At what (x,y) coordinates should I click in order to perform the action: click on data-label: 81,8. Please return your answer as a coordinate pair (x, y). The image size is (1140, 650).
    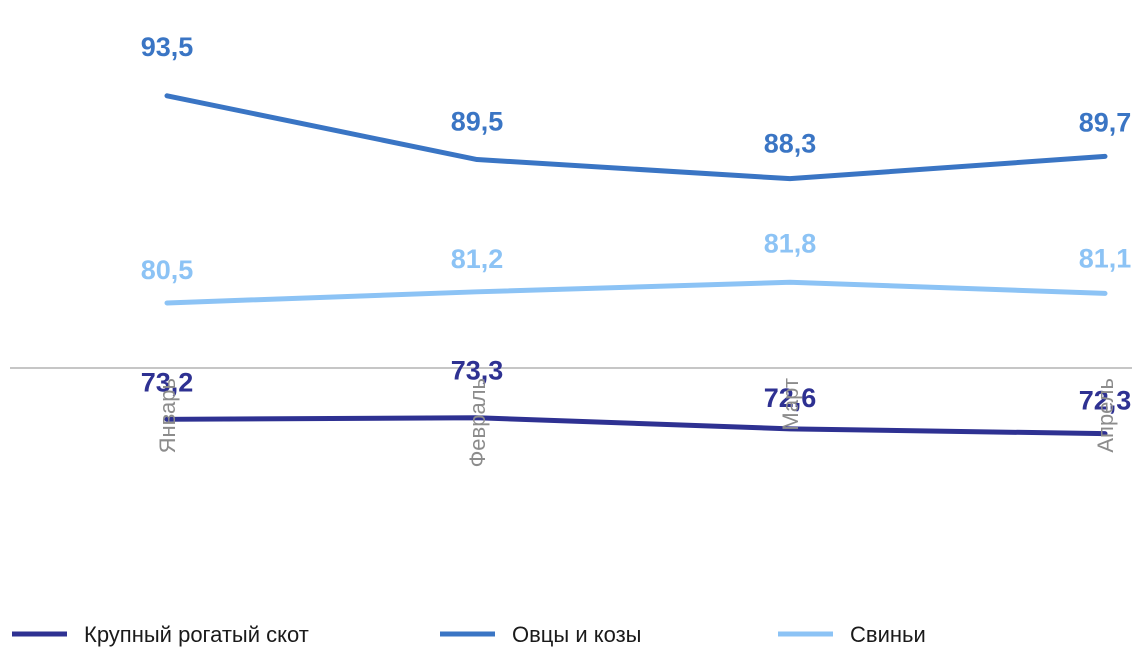
    Looking at the image, I should click on (790, 243).